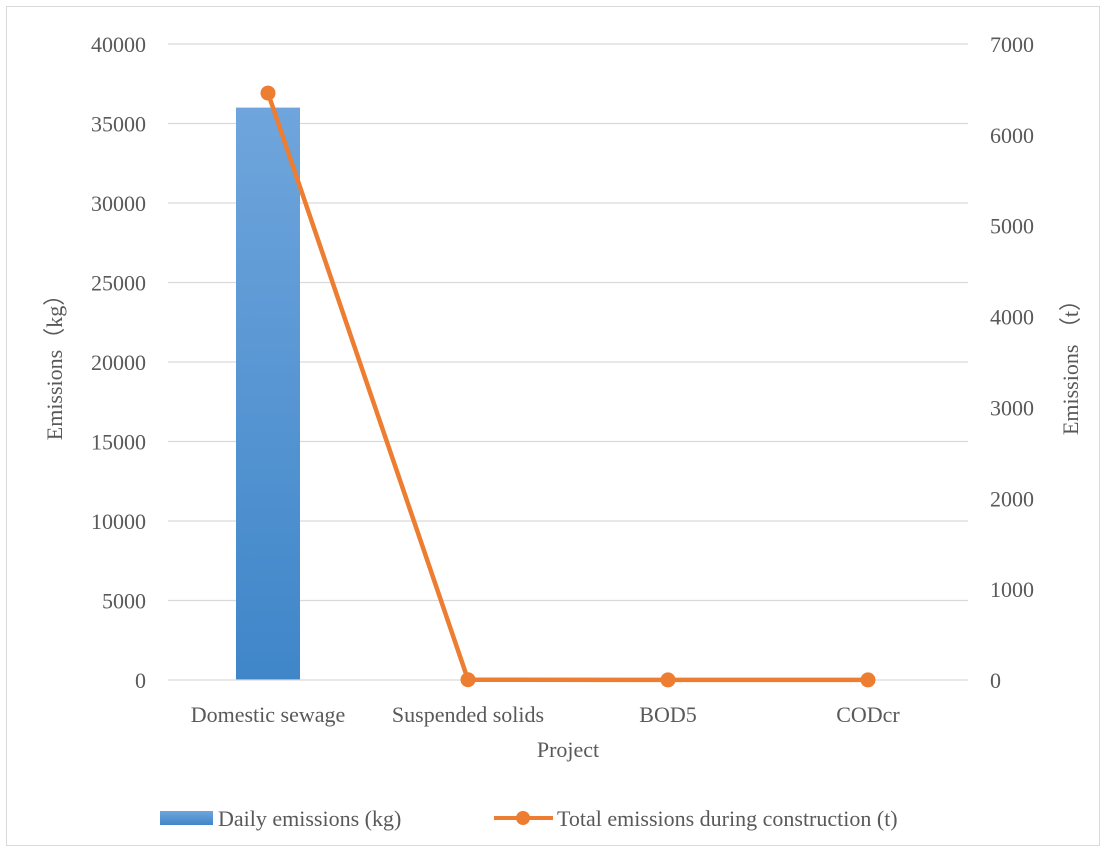 Image resolution: width=1106 pixels, height=852 pixels. I want to click on x-tick-label: Domestic sewage, so click(268, 714).